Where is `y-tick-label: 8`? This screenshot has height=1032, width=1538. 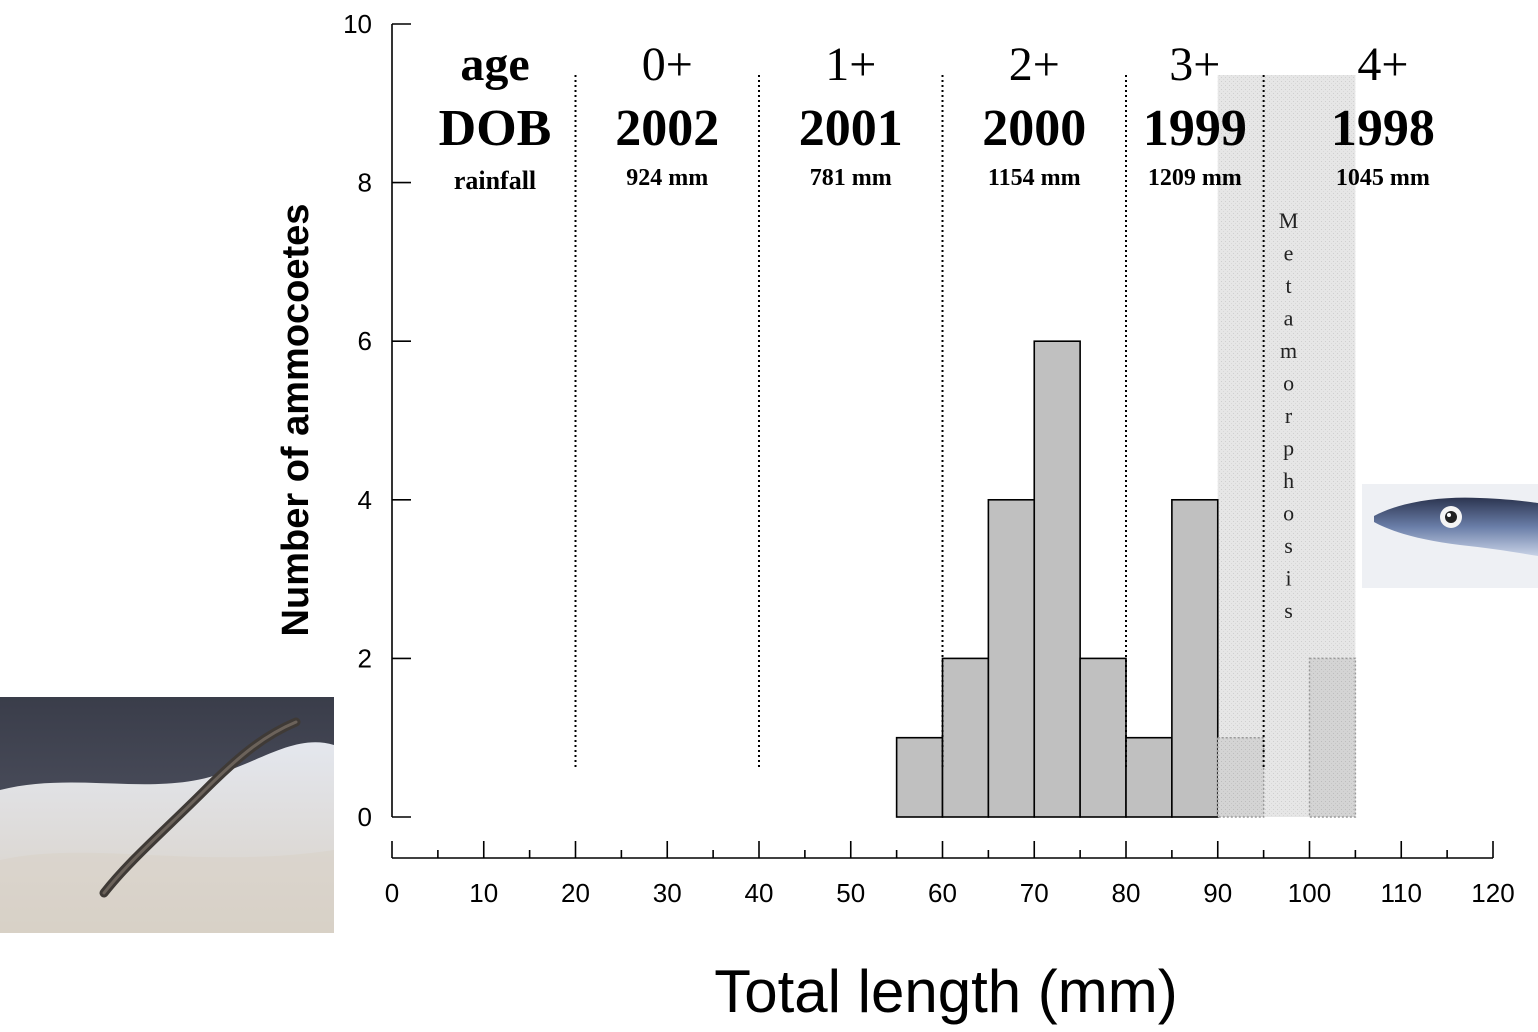
y-tick-label: 8 is located at coordinates (365, 183).